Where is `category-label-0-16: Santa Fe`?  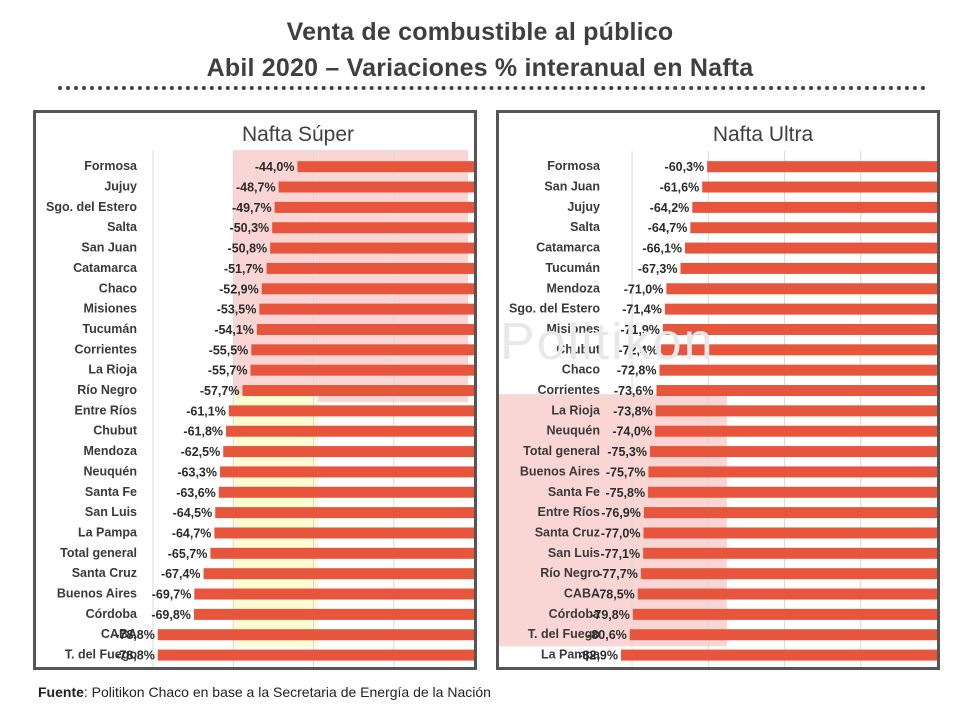 category-label-0-16: Santa Fe is located at coordinates (111, 492).